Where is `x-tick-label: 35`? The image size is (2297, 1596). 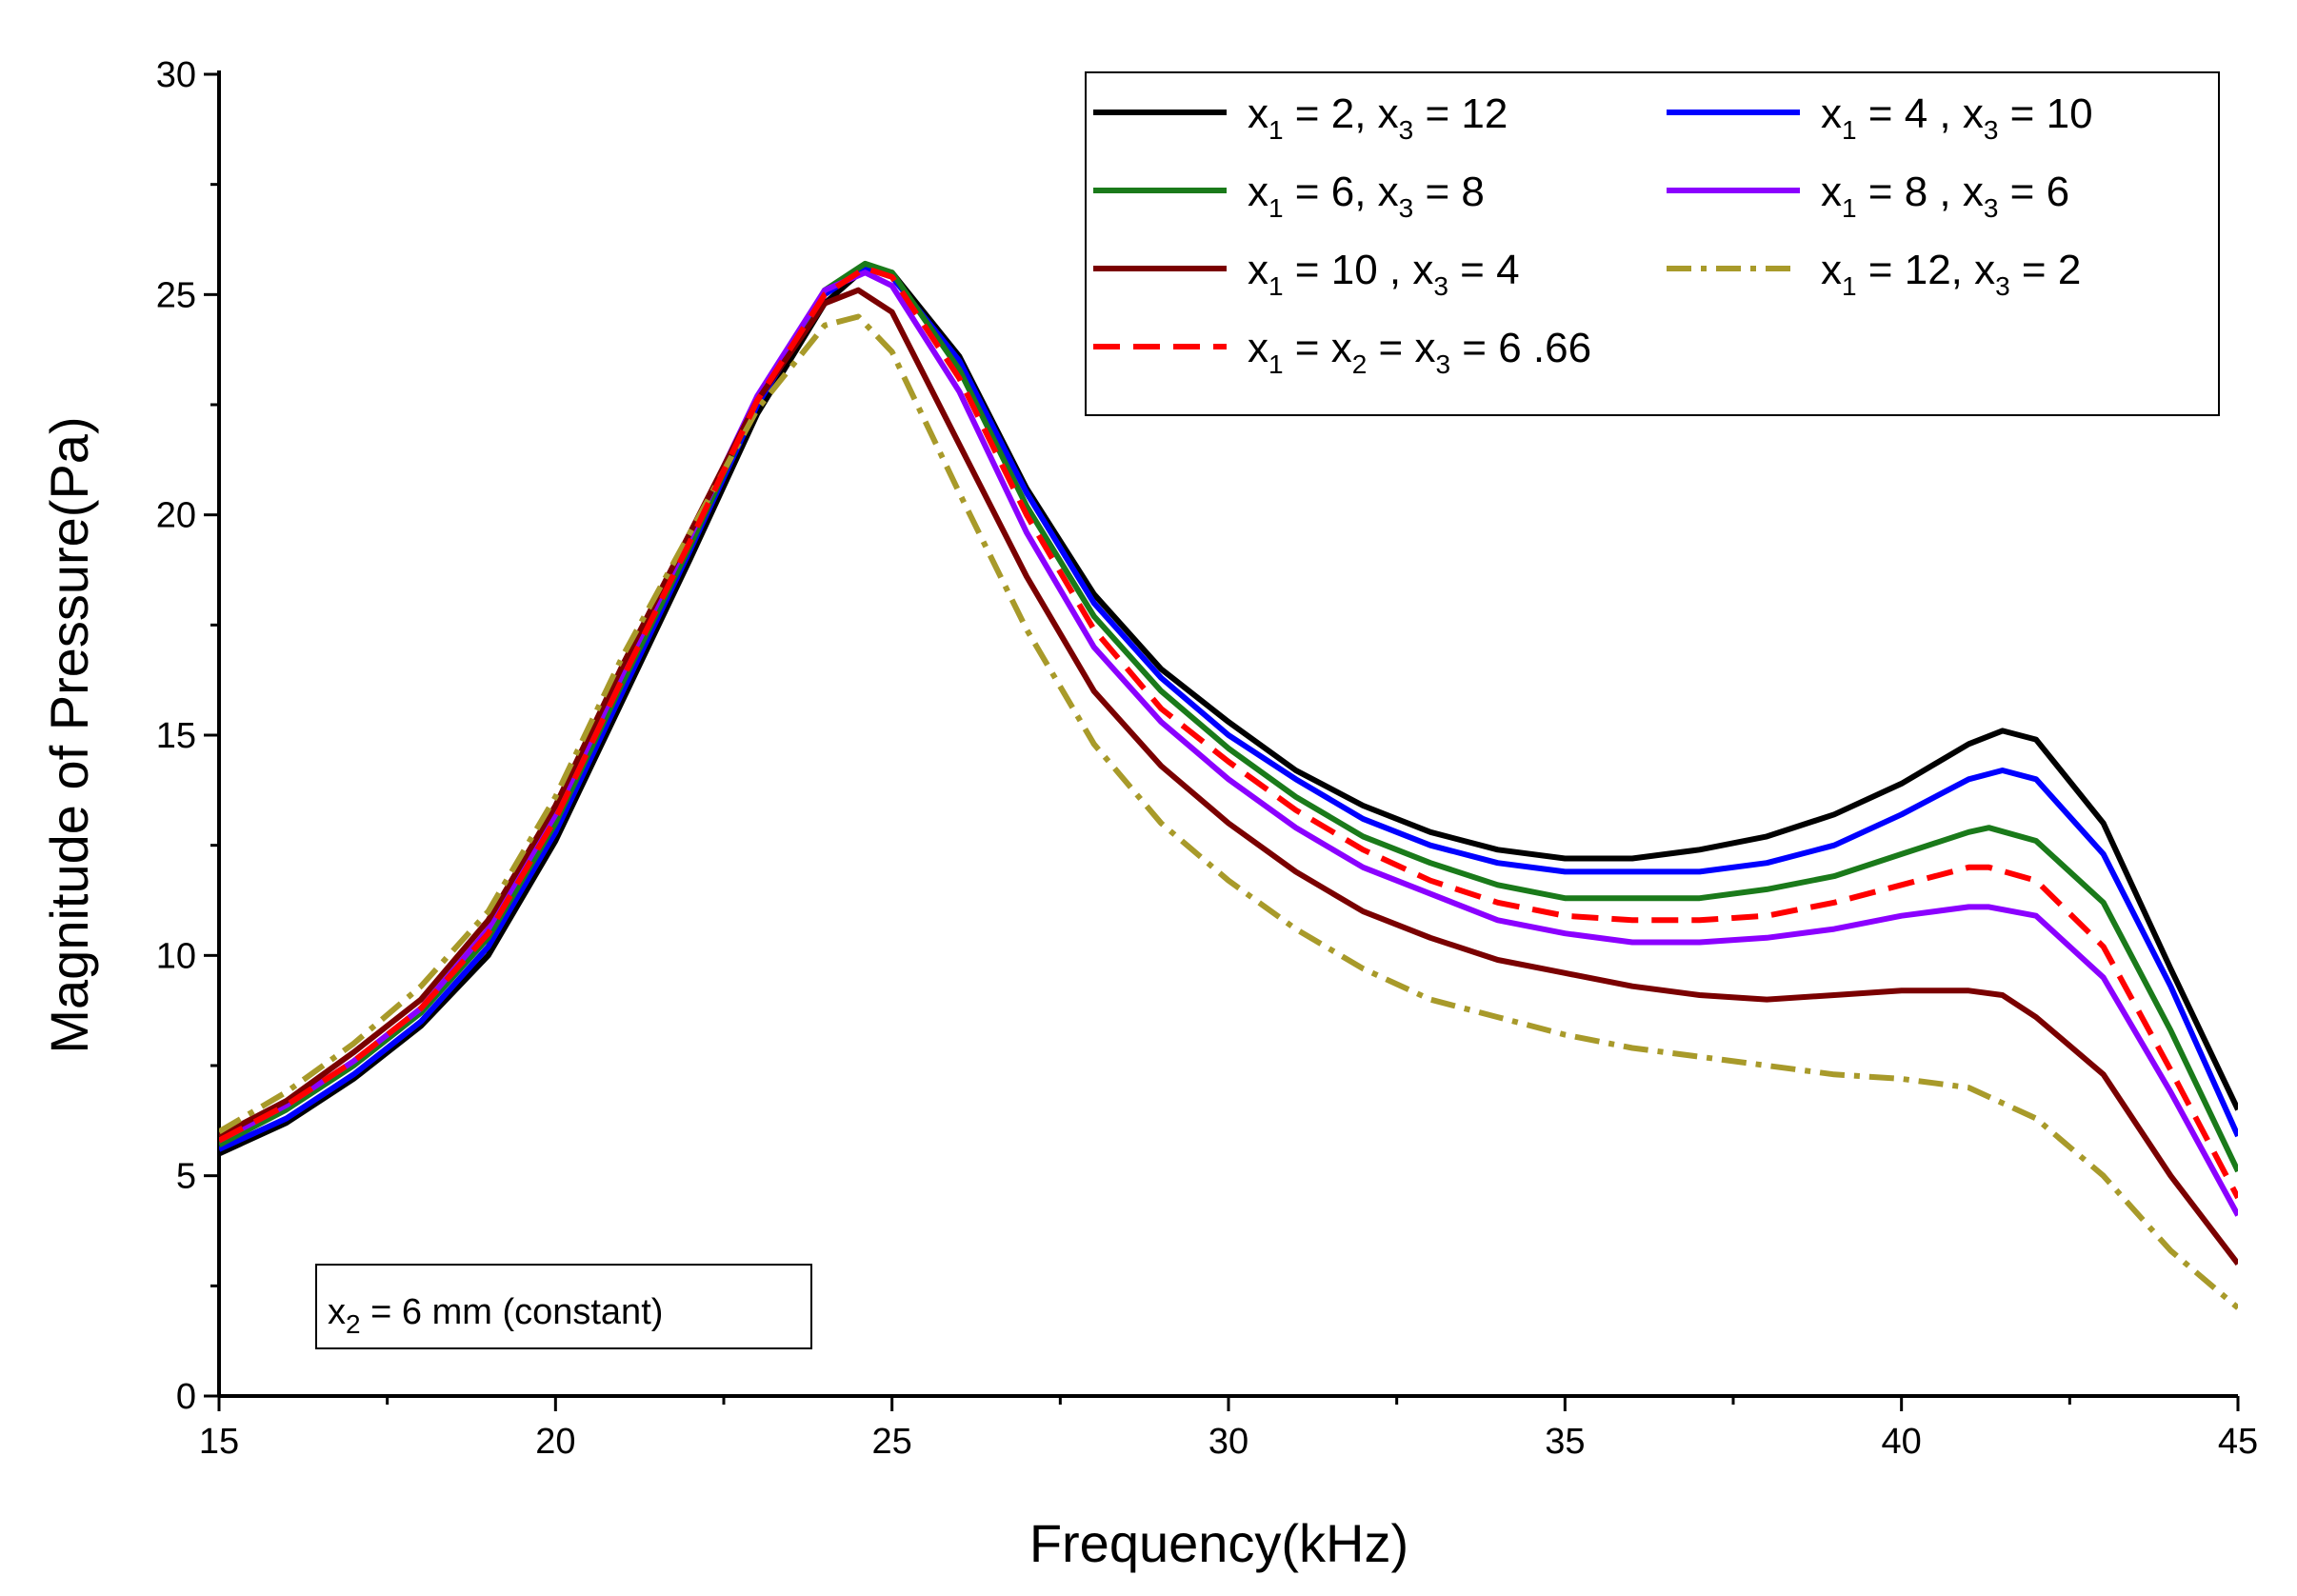
x-tick-label: 35 is located at coordinates (1565, 1442).